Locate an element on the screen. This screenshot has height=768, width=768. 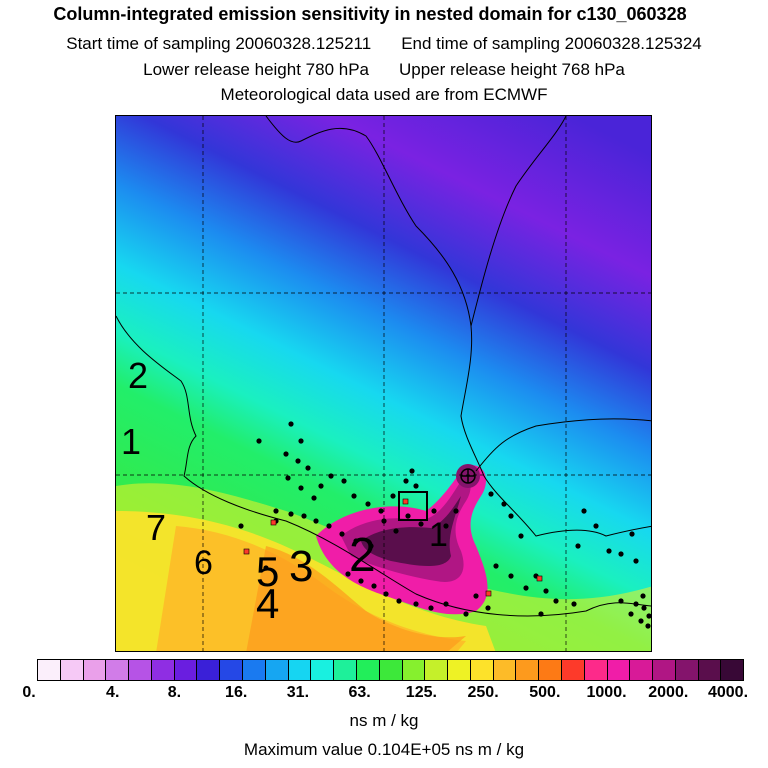
station-dots is located at coordinates (444, 525).